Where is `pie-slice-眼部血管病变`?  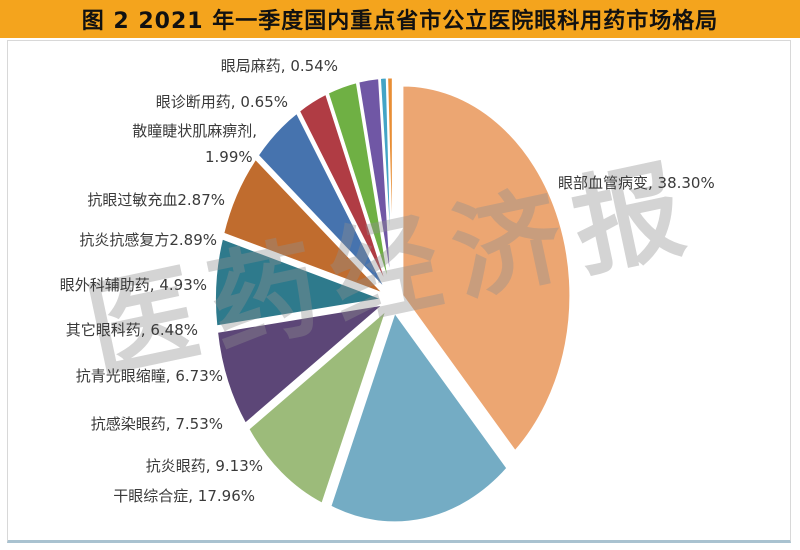
pie-slice-眼部血管病变 is located at coordinates (486, 268).